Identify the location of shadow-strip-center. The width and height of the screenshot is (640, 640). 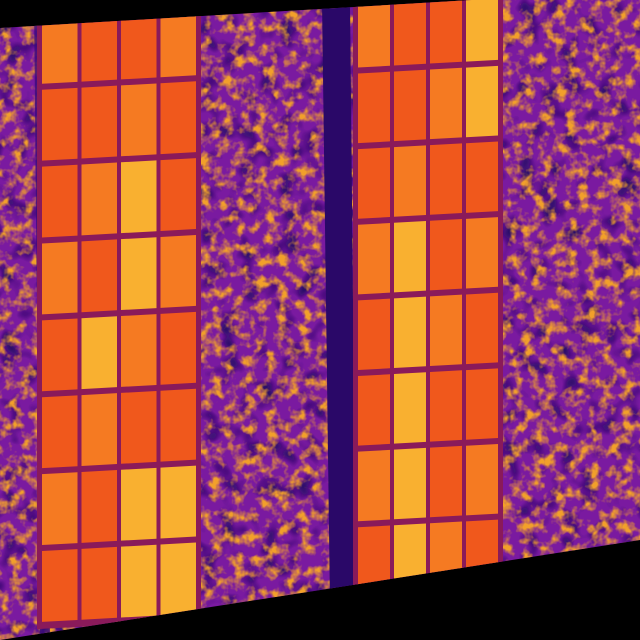
(339, 302).